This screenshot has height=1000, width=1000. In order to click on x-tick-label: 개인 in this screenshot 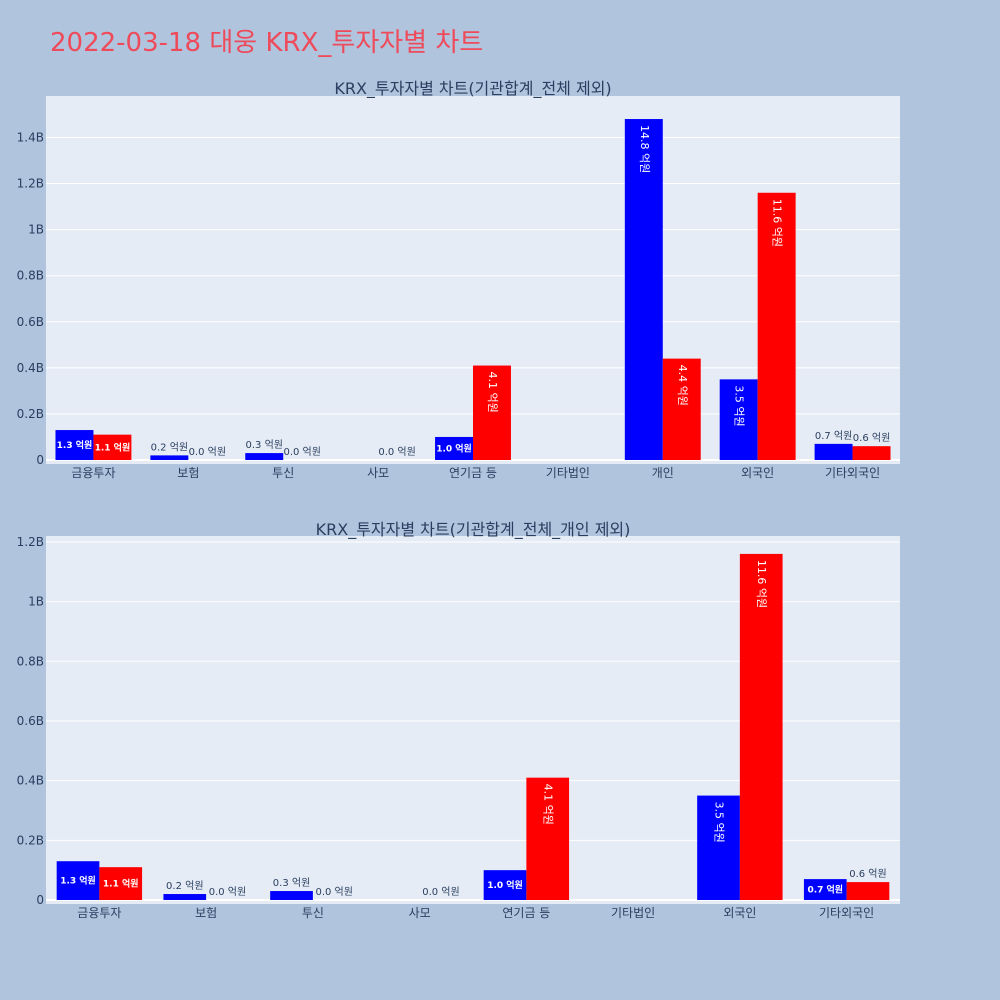, I will do `click(663, 473)`.